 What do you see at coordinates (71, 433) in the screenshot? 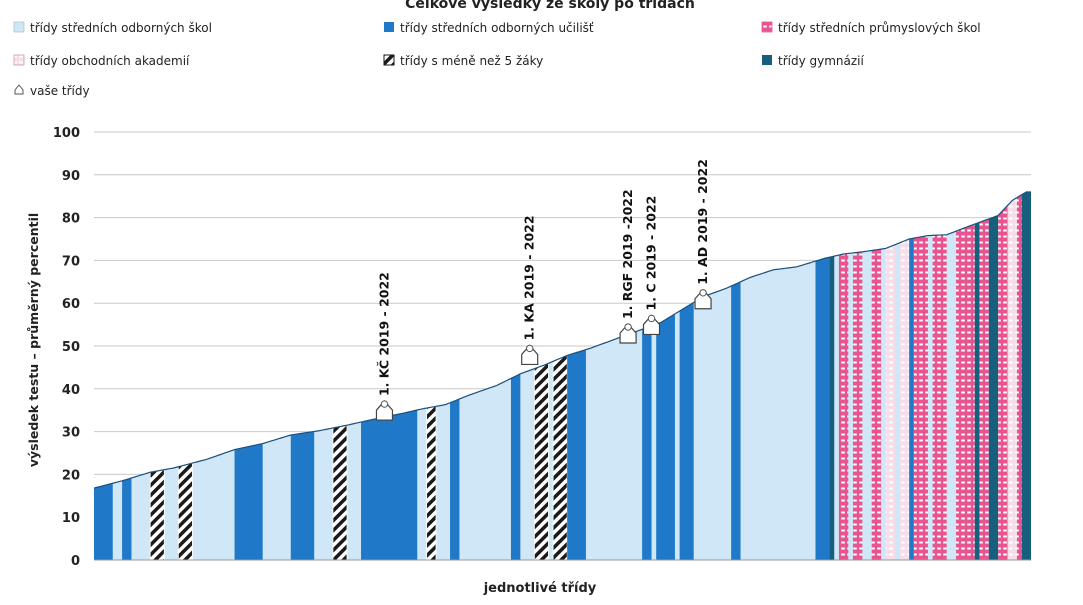
I see `y-tick-label: 30` at bounding box center [71, 433].